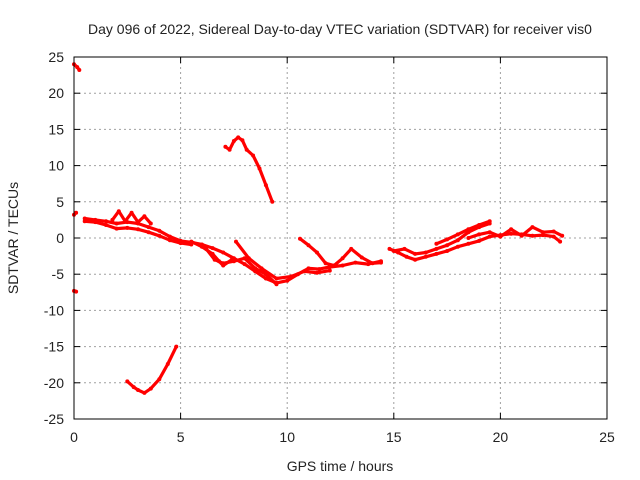 The height and width of the screenshot is (480, 640). Describe the element at coordinates (54, 347) in the screenshot. I see `y-tick-label: -15` at that location.